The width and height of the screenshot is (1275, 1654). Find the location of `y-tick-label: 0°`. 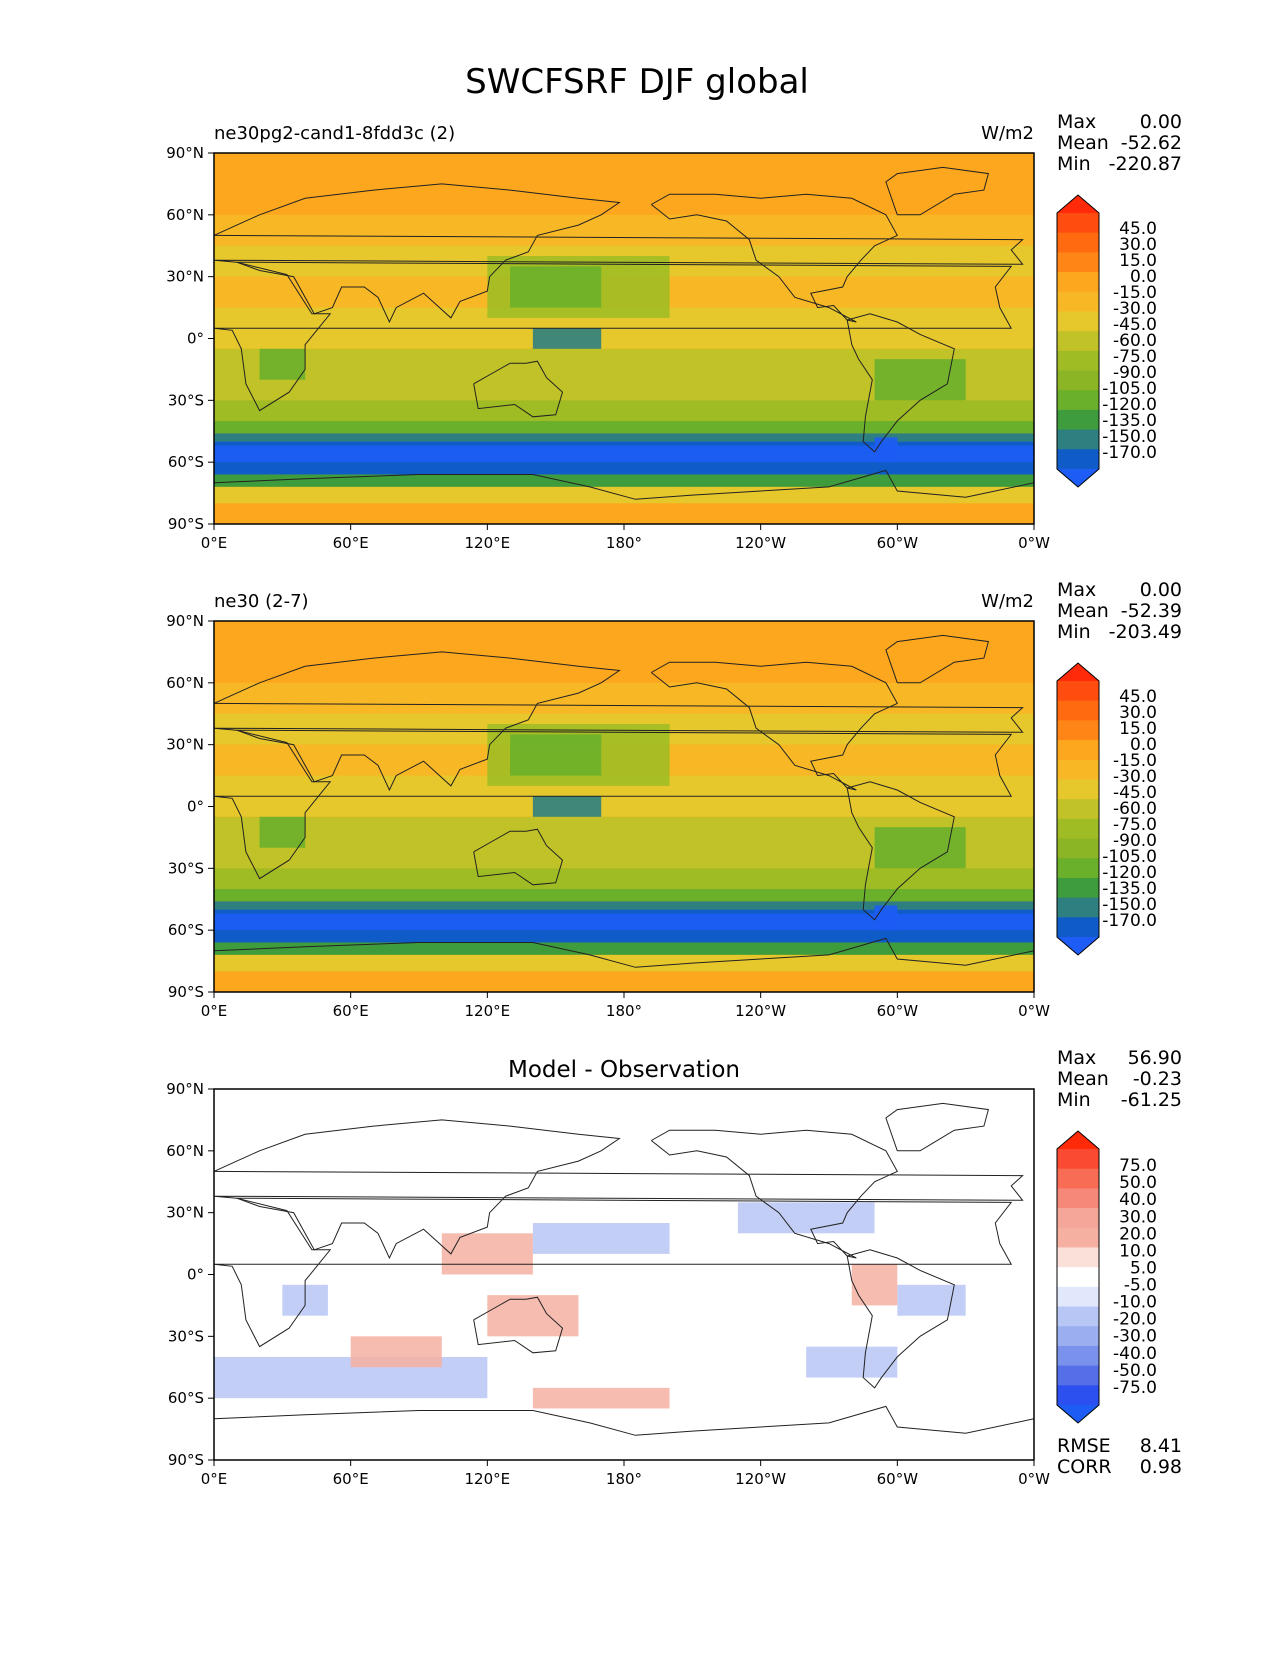

y-tick-label: 0° is located at coordinates (195, 807).